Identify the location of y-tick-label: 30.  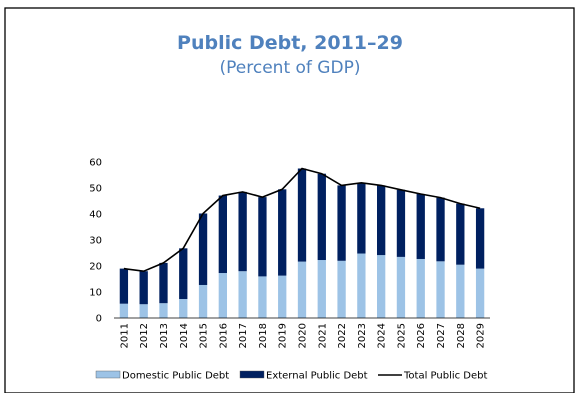
(95, 241).